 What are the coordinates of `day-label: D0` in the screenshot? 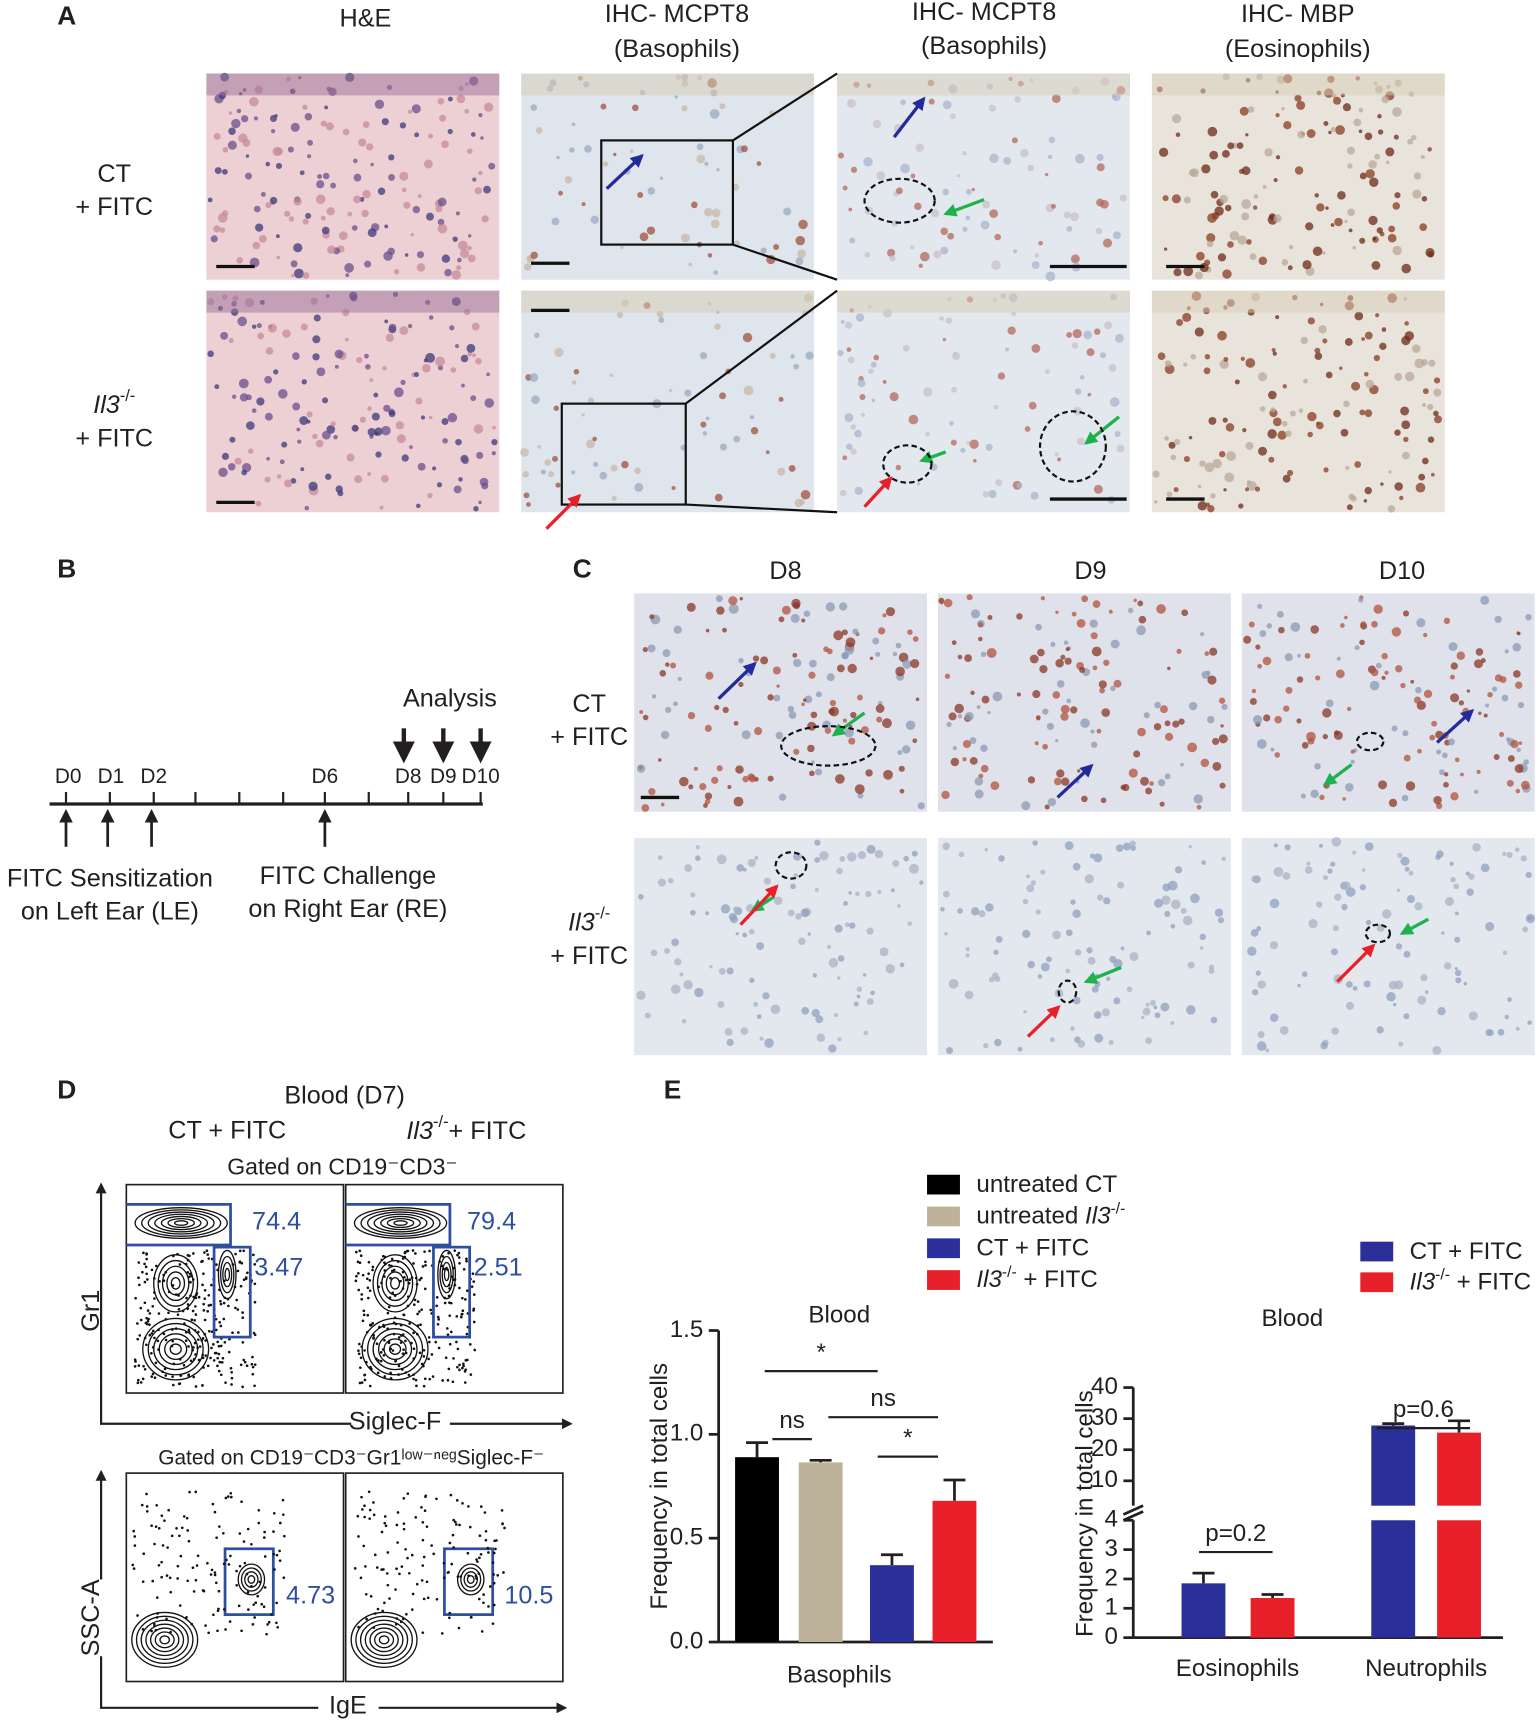 It's located at (68, 776).